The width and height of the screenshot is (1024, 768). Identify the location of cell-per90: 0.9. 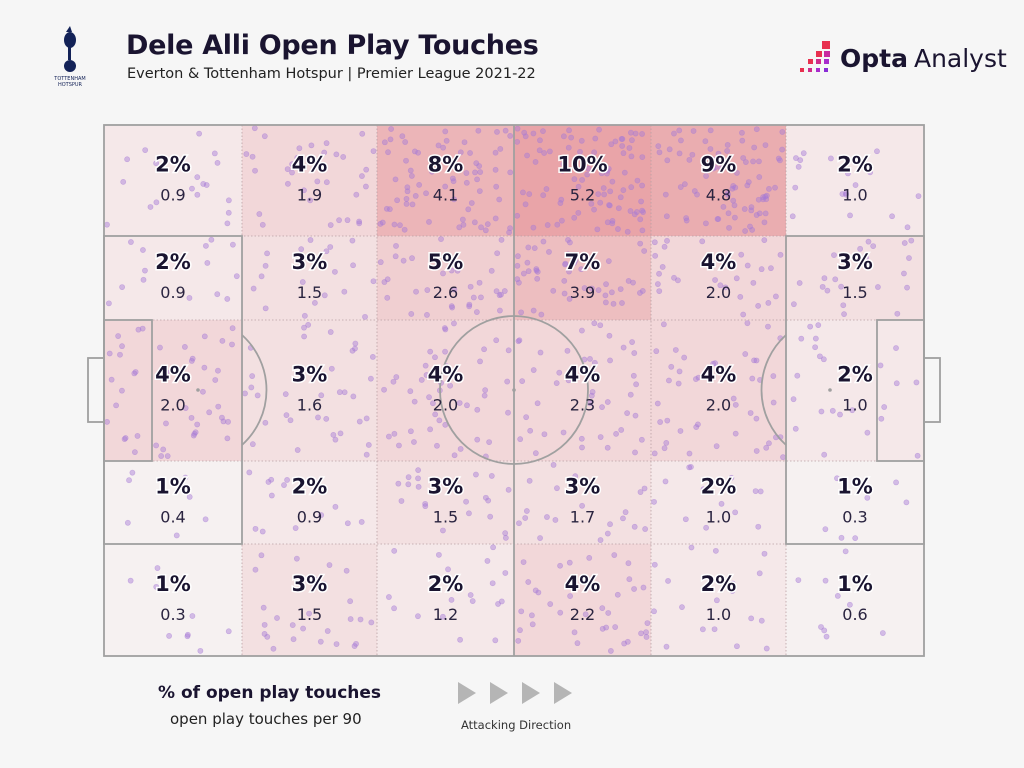
(172, 292).